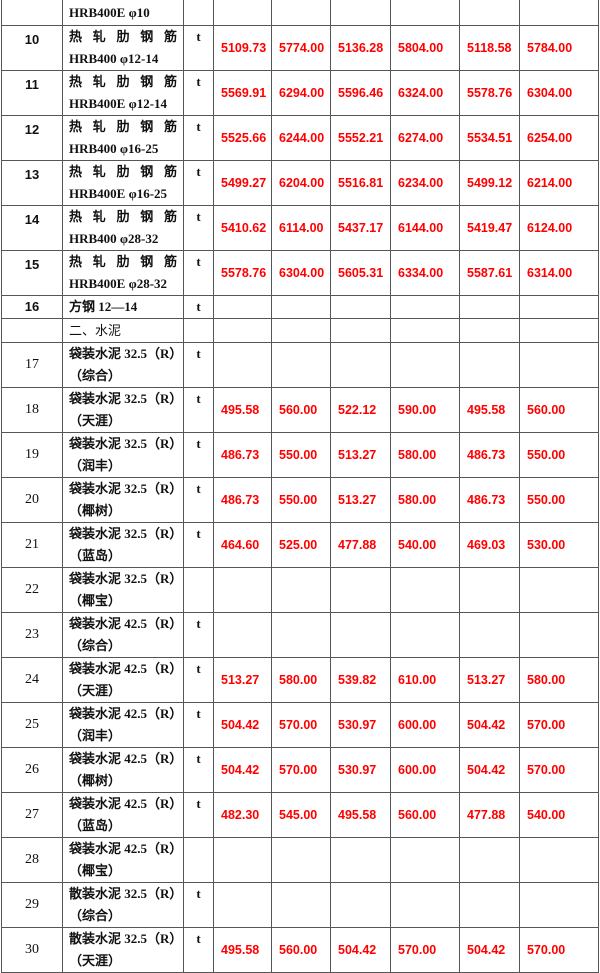  I want to click on table-row: 23 袋装水泥 42.5（R） （综合） t, so click(300, 635).